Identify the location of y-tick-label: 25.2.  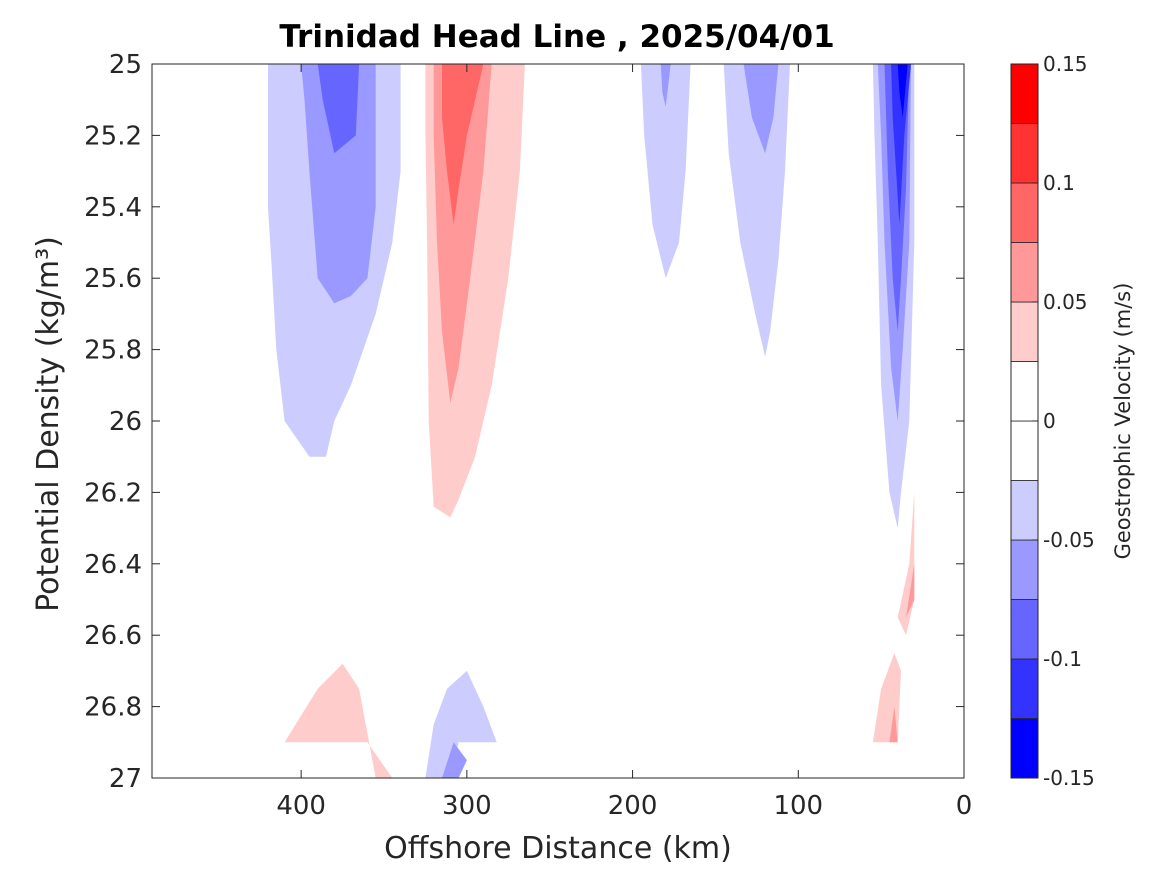
(113, 136).